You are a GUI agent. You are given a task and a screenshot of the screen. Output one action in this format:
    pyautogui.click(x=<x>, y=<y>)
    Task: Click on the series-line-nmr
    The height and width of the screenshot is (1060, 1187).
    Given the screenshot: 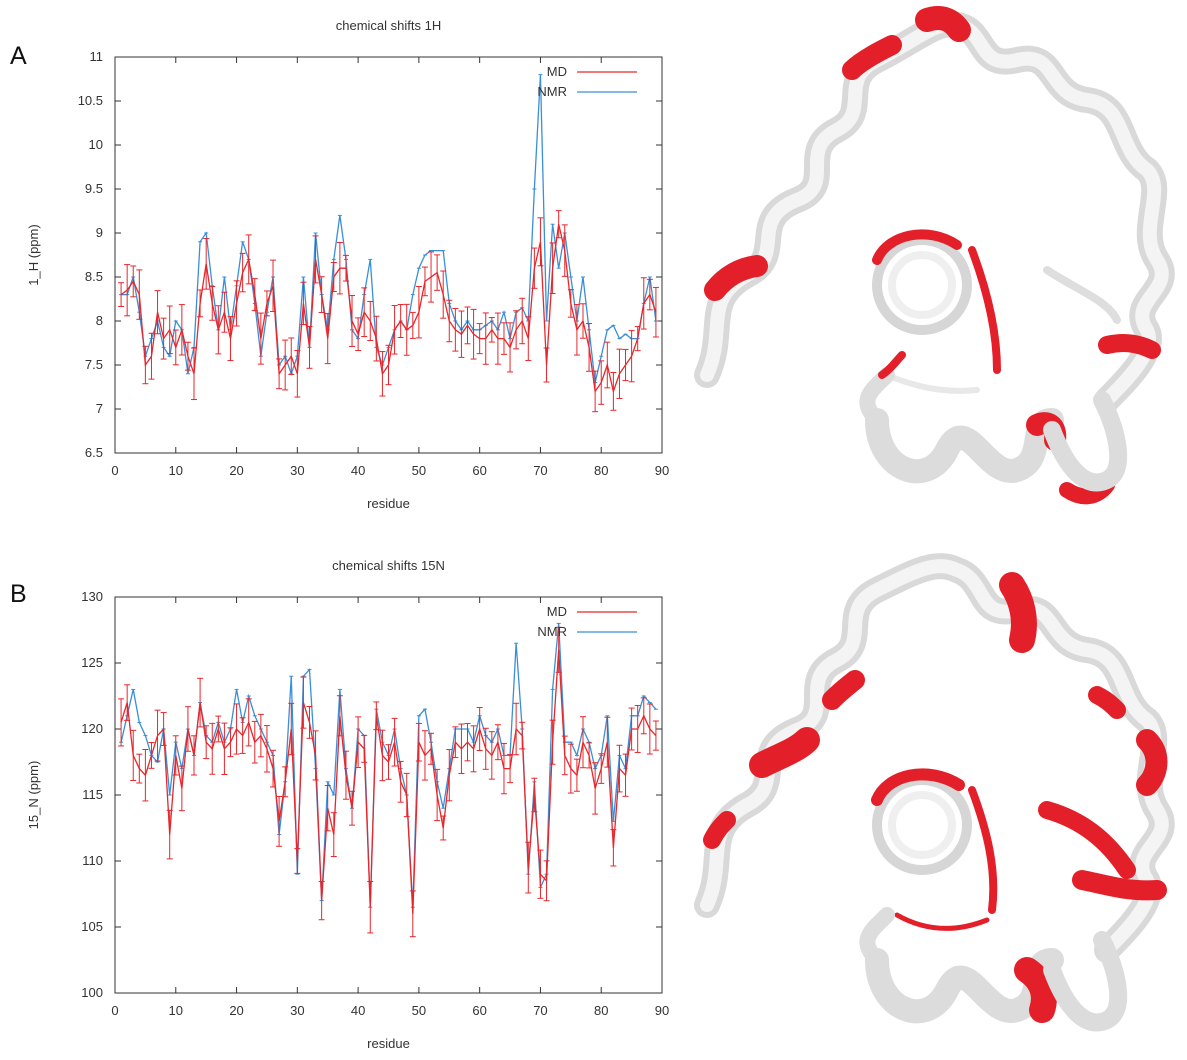 What is the action you would take?
    pyautogui.click(x=389, y=228)
    